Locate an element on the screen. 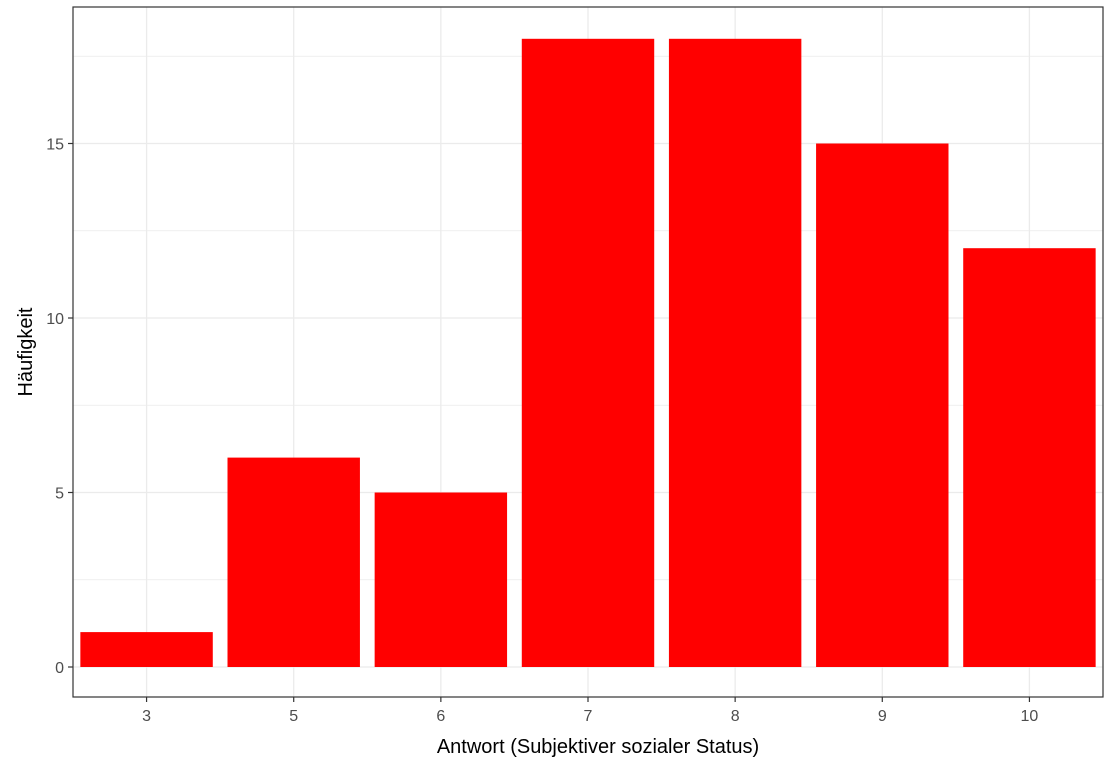 This screenshot has width=1109, height=762. x-tick-label: 6 is located at coordinates (440, 716).